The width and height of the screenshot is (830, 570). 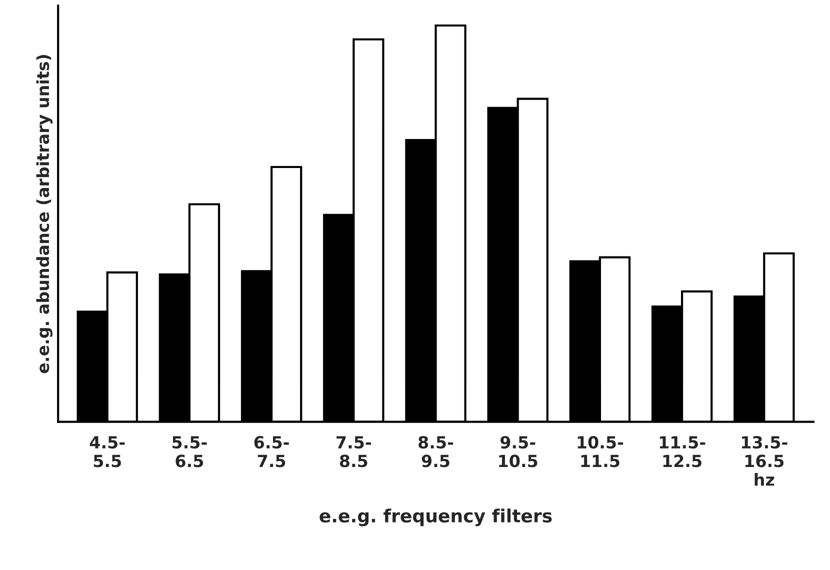 I want to click on x-tick-label: 5.5- 6.5, so click(x=189, y=452).